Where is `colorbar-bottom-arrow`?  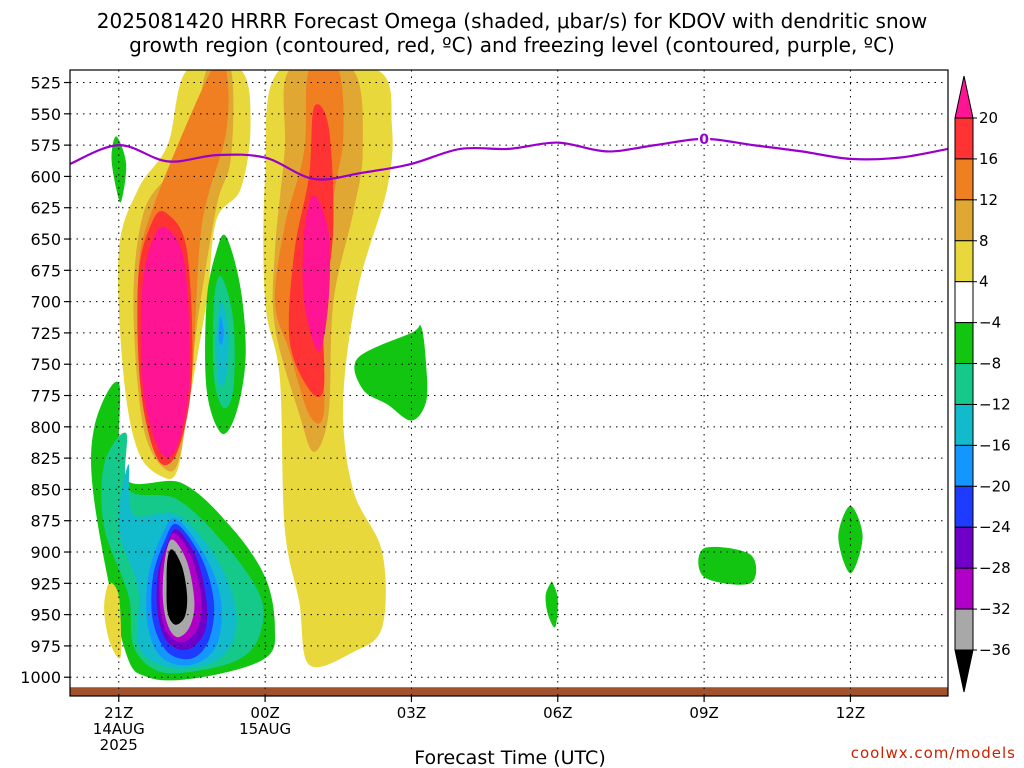
colorbar-bottom-arrow is located at coordinates (964, 671).